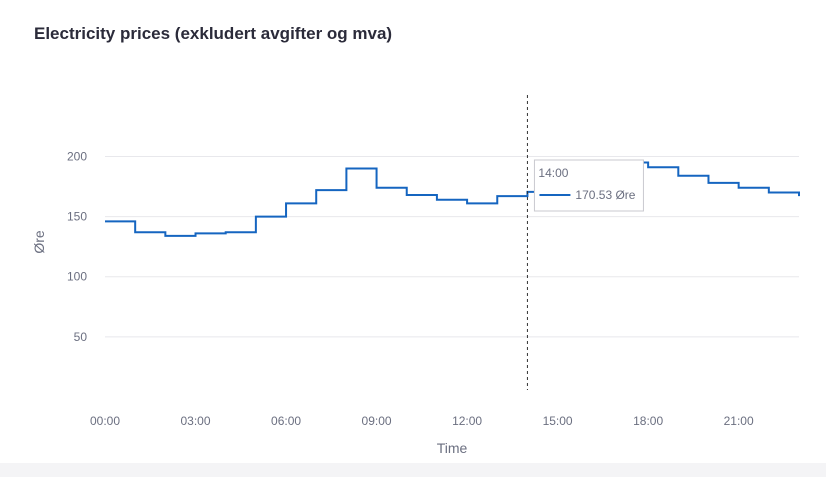  I want to click on y-axis-title: Øre, so click(39, 242).